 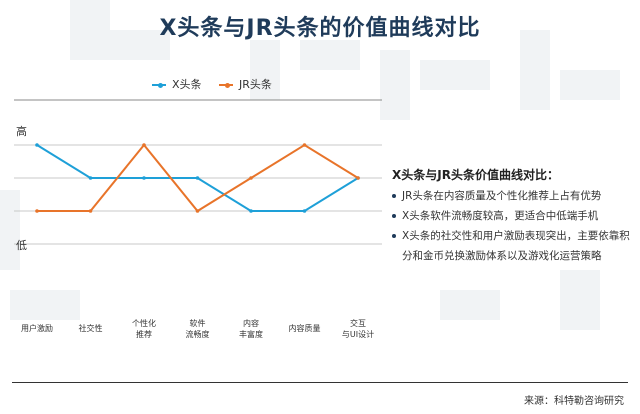 I want to click on legend-dot-x, so click(x=160, y=85).